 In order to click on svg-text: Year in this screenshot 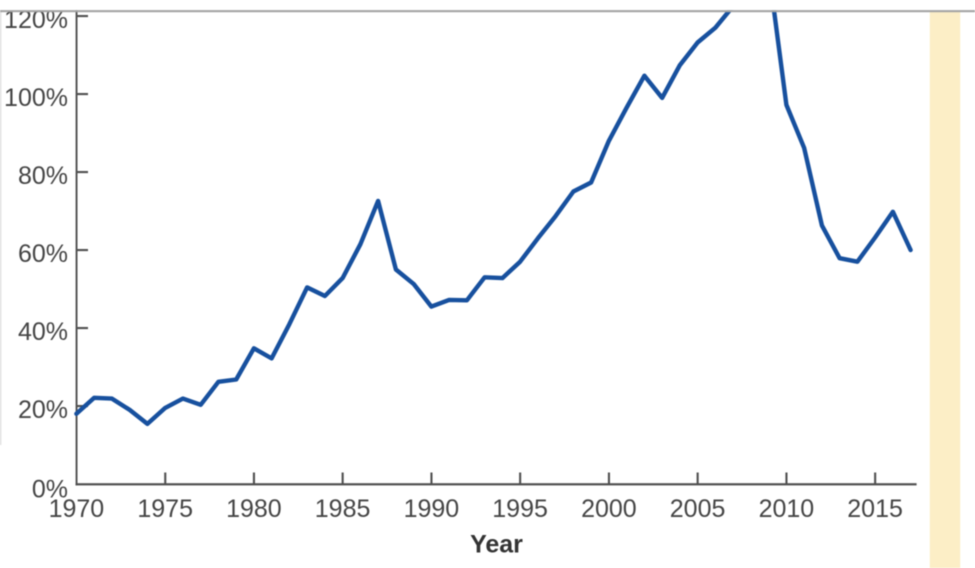, I will do `click(496, 545)`.